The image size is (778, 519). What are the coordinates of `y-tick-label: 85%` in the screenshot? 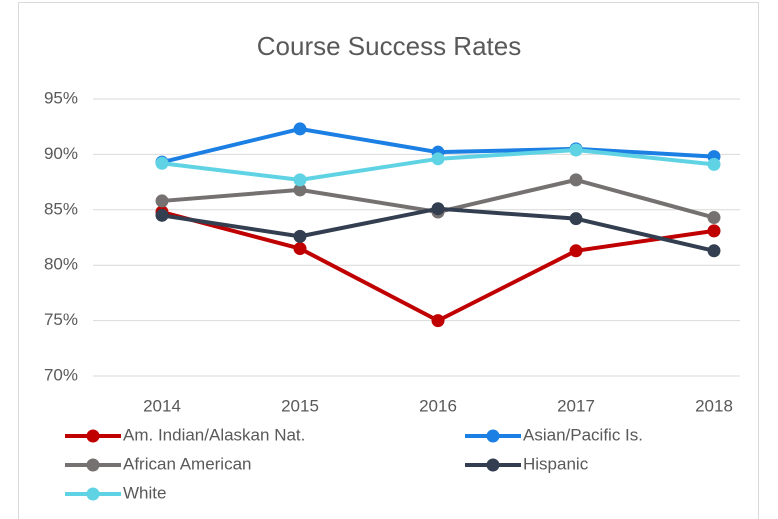 It's located at (61, 208).